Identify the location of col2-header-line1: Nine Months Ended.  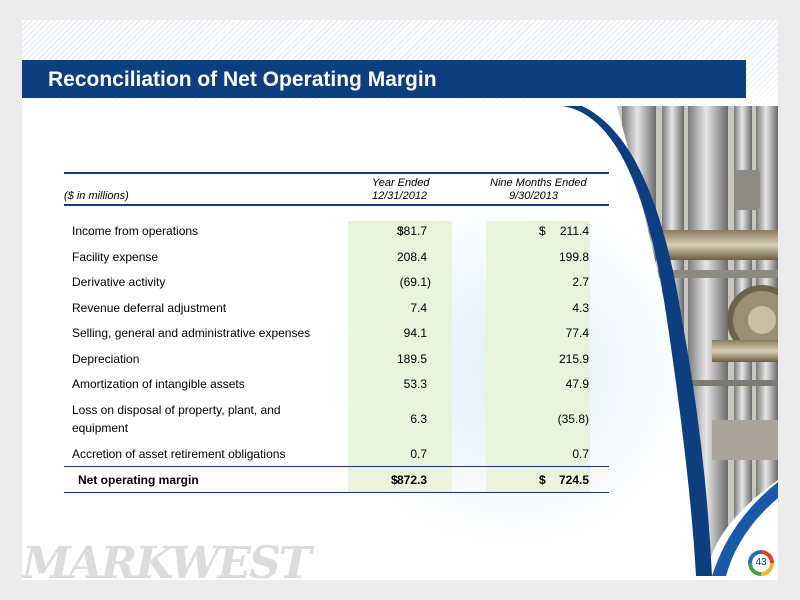
(538, 183).